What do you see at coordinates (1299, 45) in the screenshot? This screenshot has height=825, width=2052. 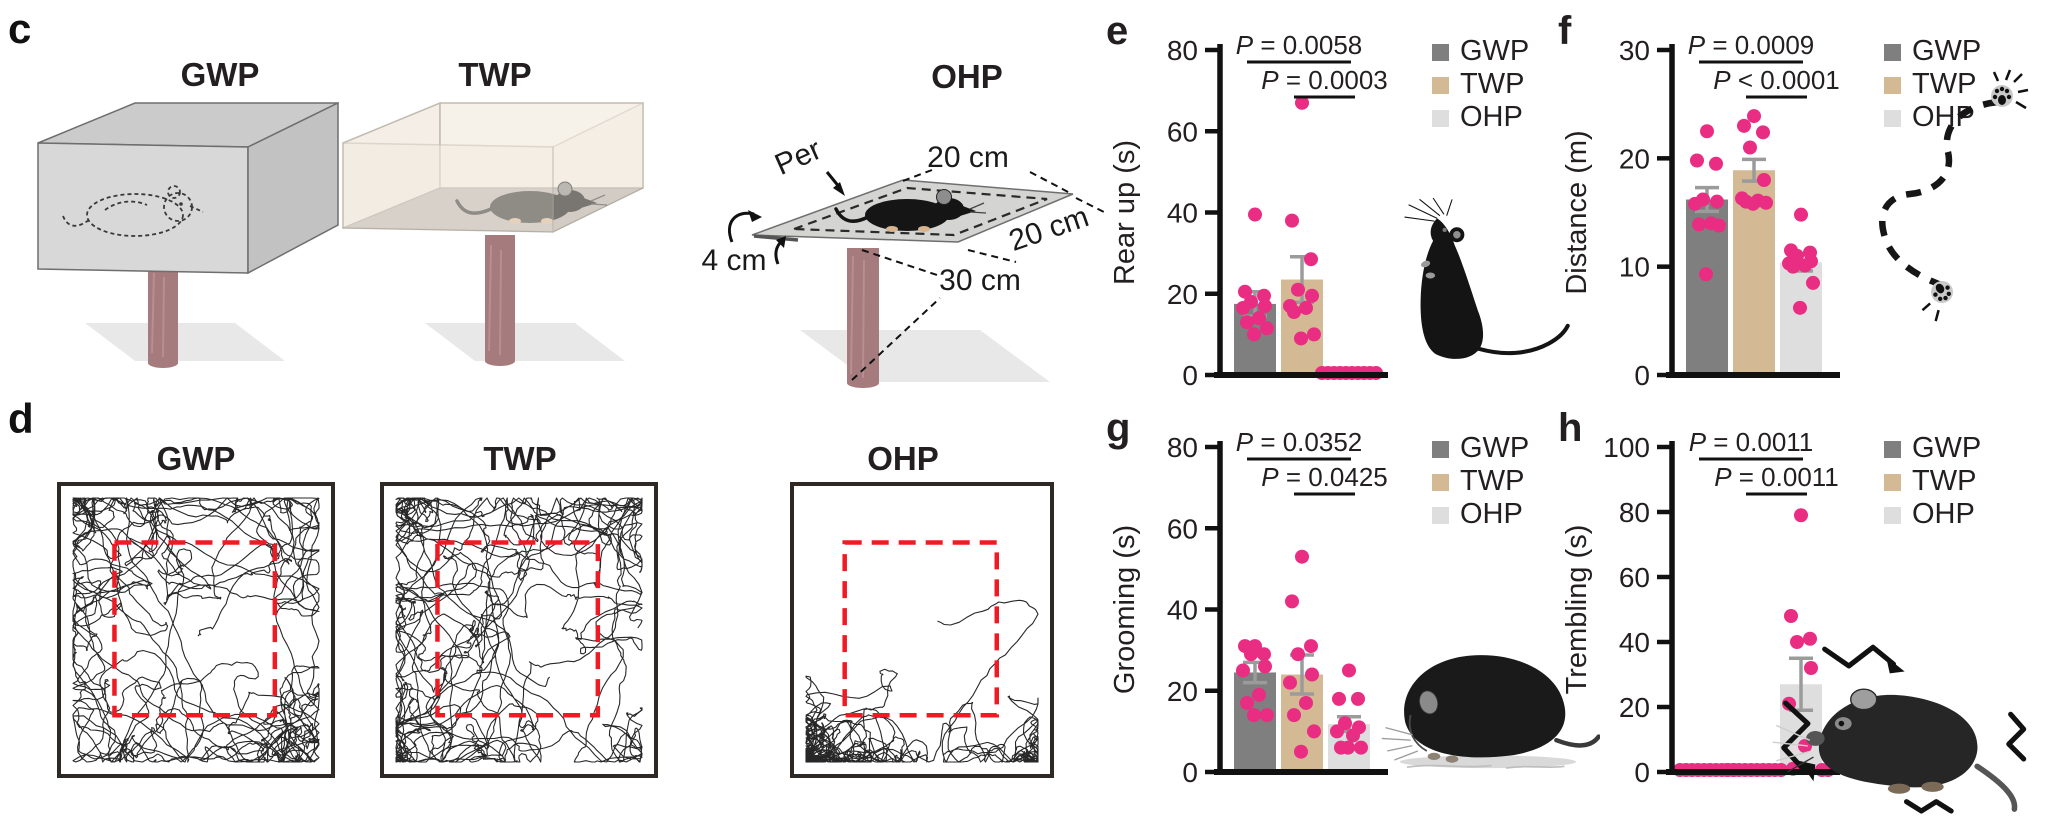 I see `sig-label: P = 0.0058` at bounding box center [1299, 45].